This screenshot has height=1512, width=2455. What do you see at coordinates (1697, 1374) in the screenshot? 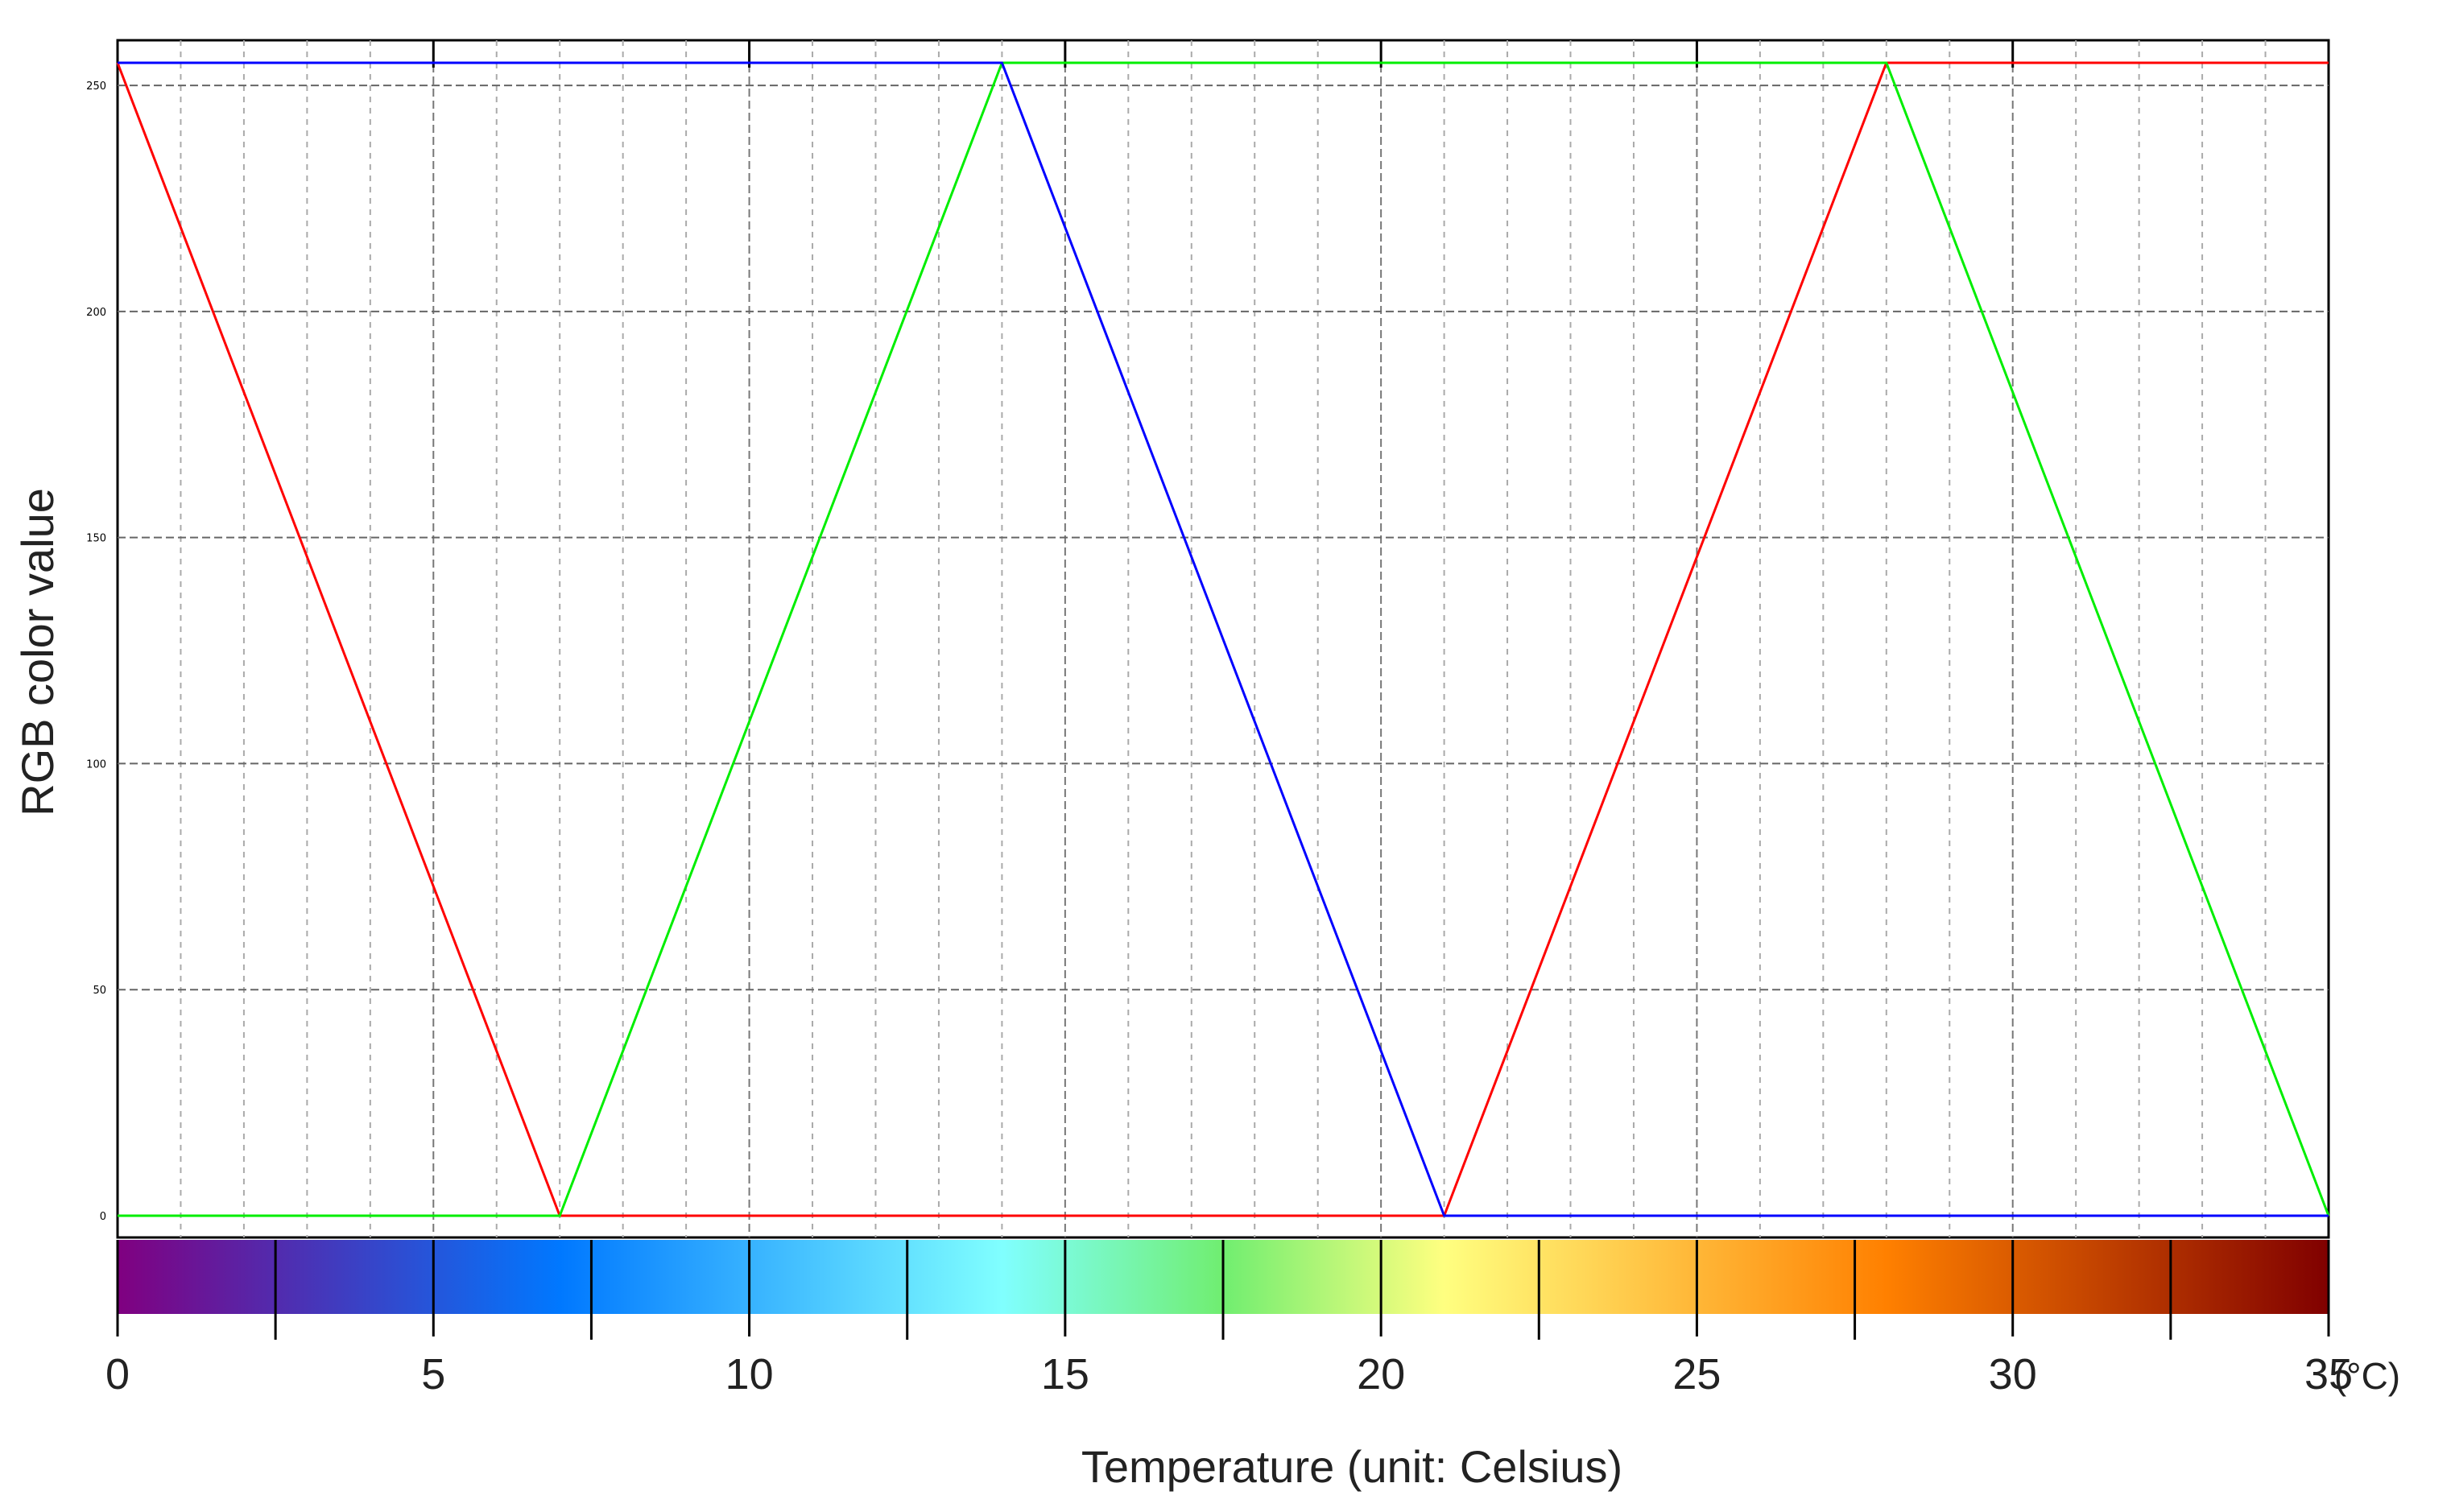
I see `x-tick-label: 25` at bounding box center [1697, 1374].